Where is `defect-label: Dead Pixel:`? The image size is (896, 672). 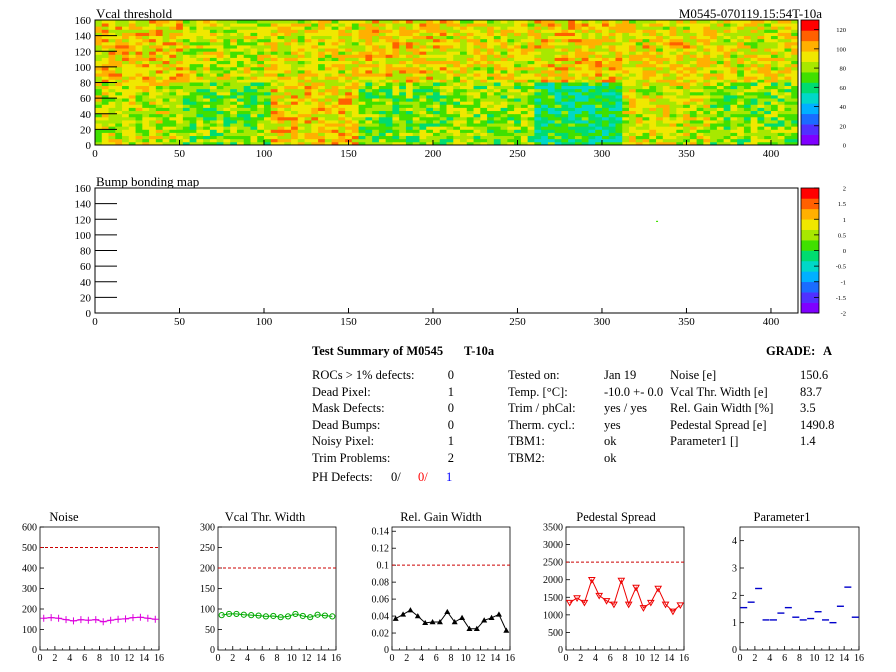
defect-label: Dead Pixel: is located at coordinates (341, 391).